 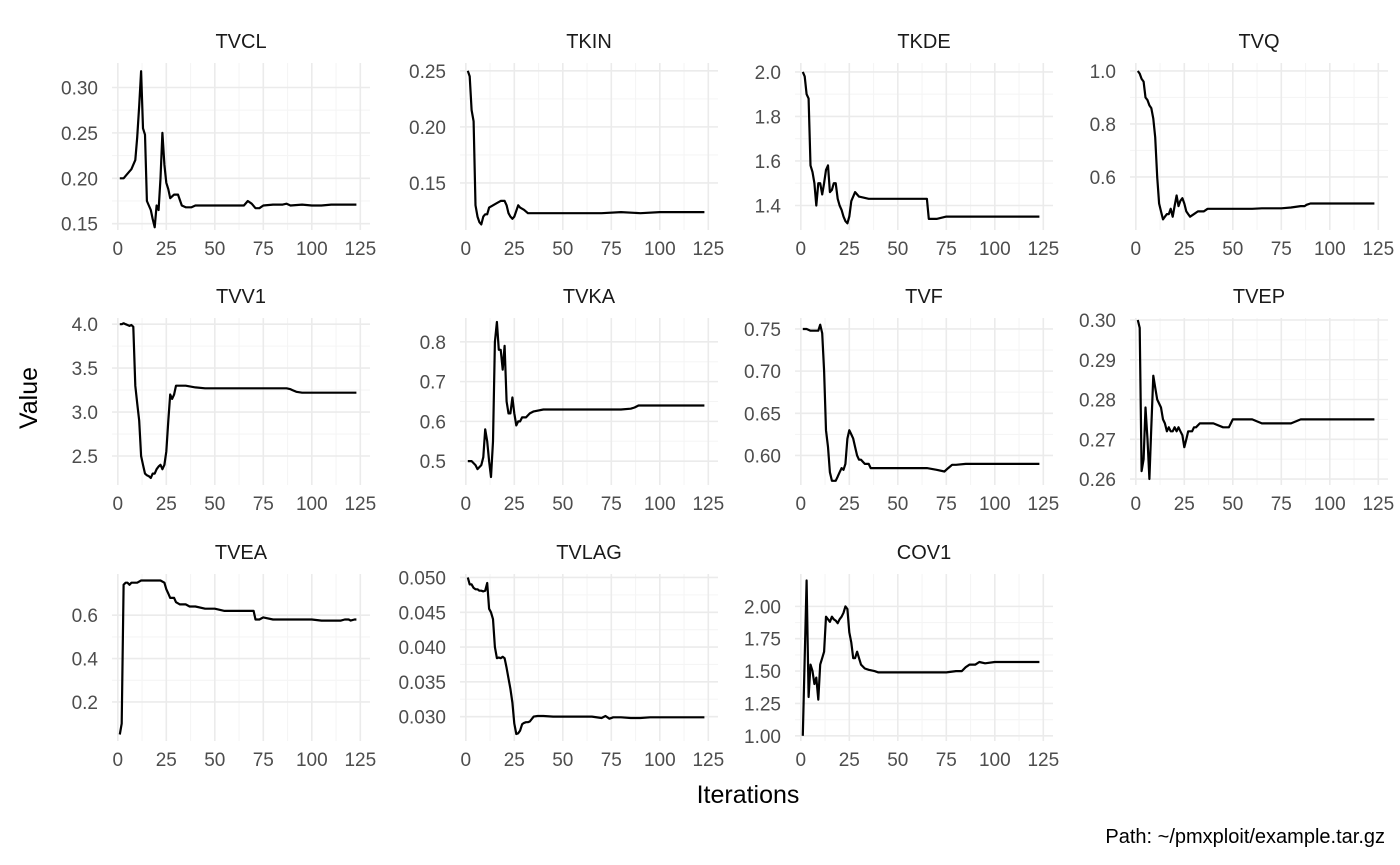 I want to click on panel-tvq: 0 25 50 75 100 125 0.6 0.8 1.0 TVQ, so click(x=1242, y=145).